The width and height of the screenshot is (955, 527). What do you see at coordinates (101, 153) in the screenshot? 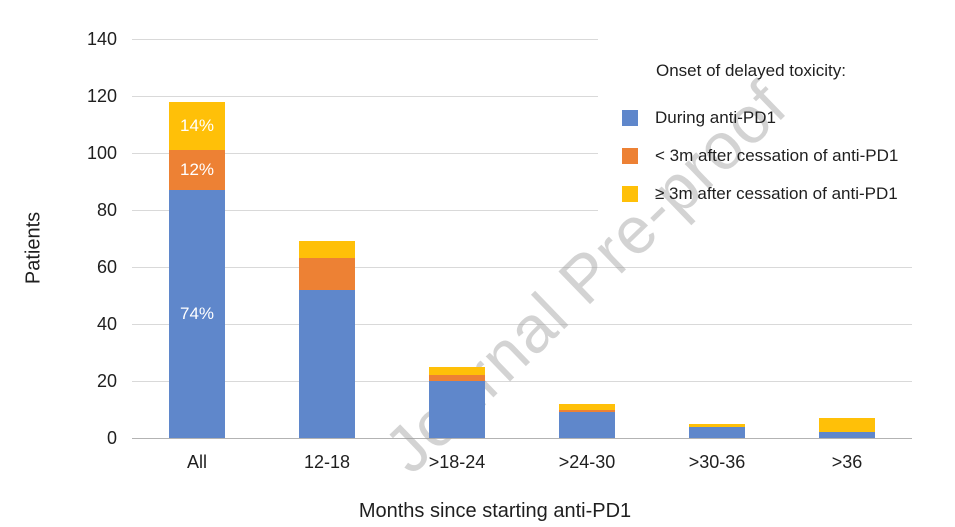
I see `y-tick-label-100: 100` at bounding box center [101, 153].